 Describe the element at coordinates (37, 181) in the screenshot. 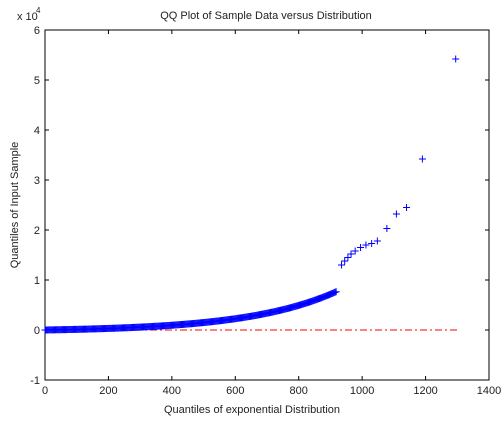

I see `y-tick-label: 3` at that location.